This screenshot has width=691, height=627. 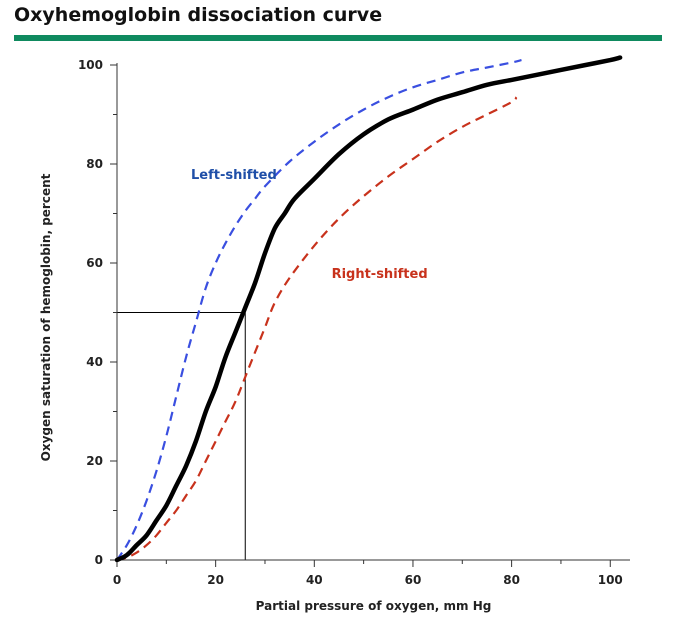 I want to click on x-tick-label: 40, so click(x=314, y=580).